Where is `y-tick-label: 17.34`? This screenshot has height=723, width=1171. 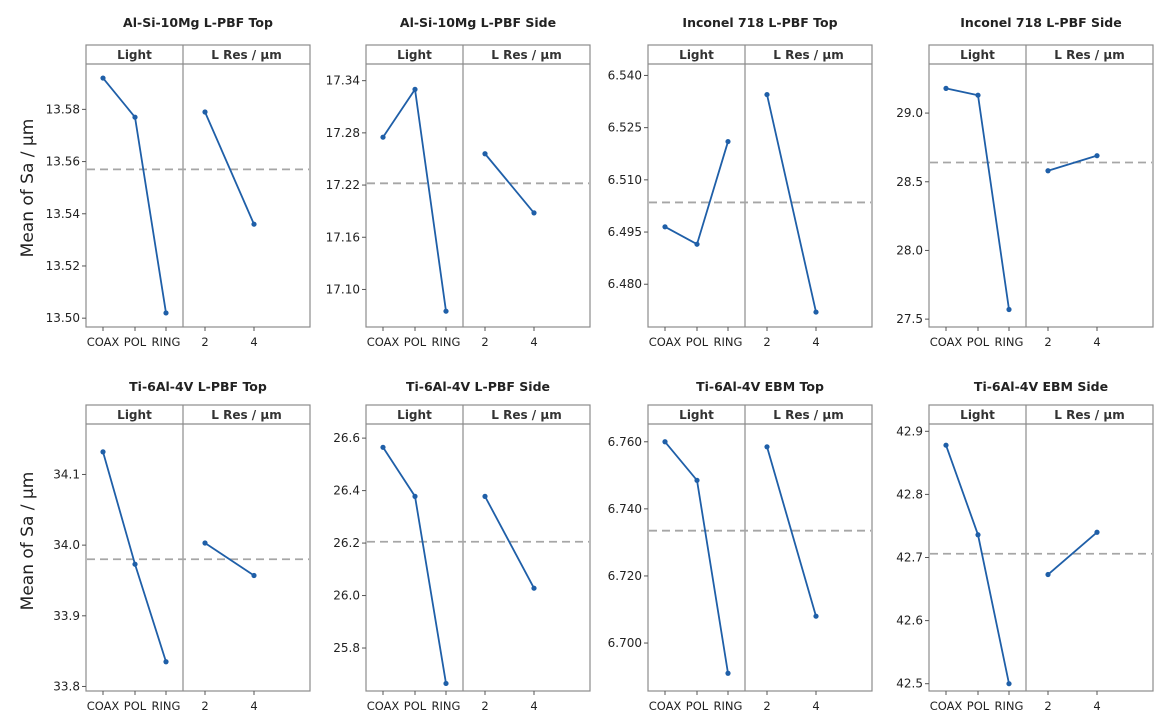 y-tick-label: 17.34 is located at coordinates (343, 81).